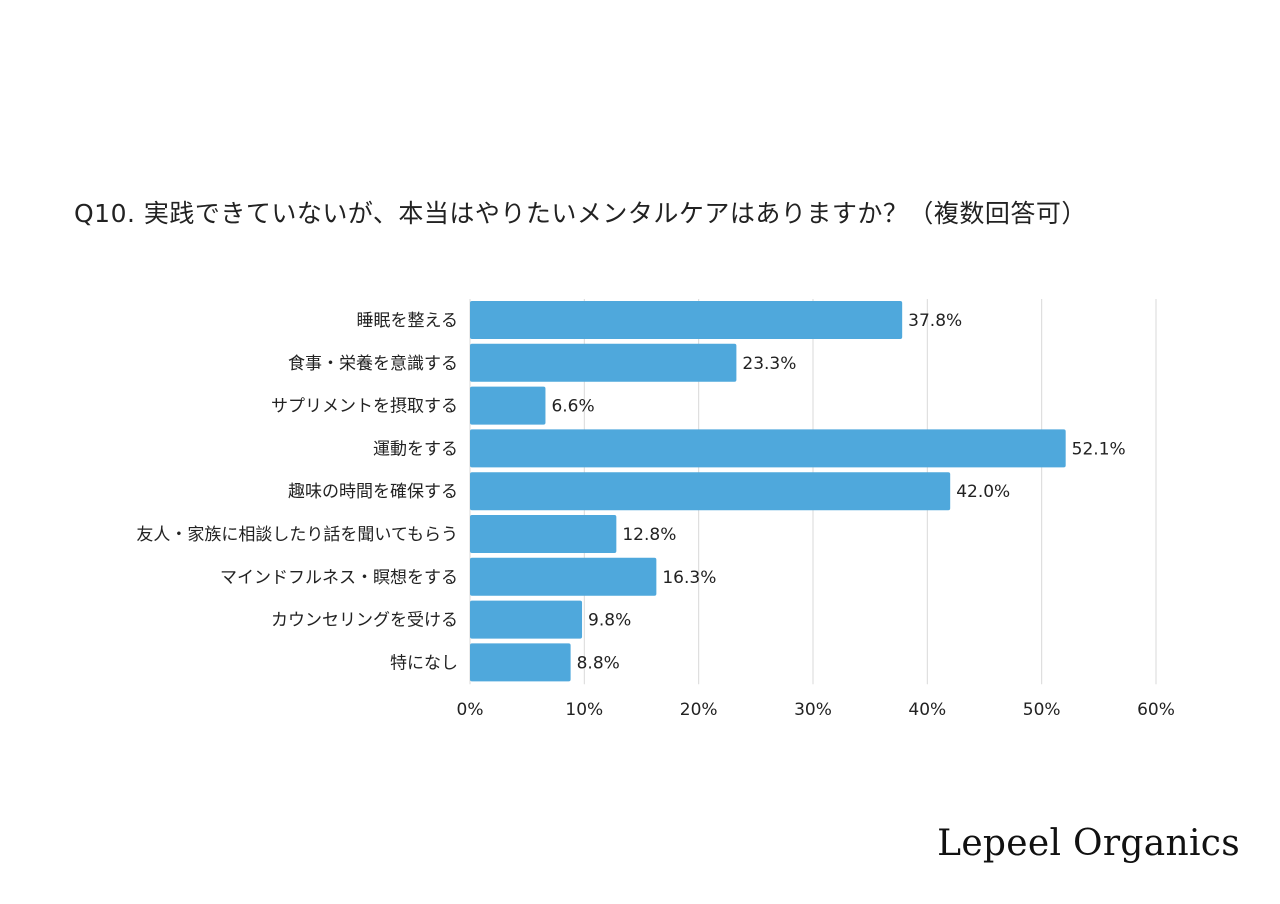 The height and width of the screenshot is (904, 1280). What do you see at coordinates (364, 621) in the screenshot?
I see `category-label: カウンセリングを受ける` at bounding box center [364, 621].